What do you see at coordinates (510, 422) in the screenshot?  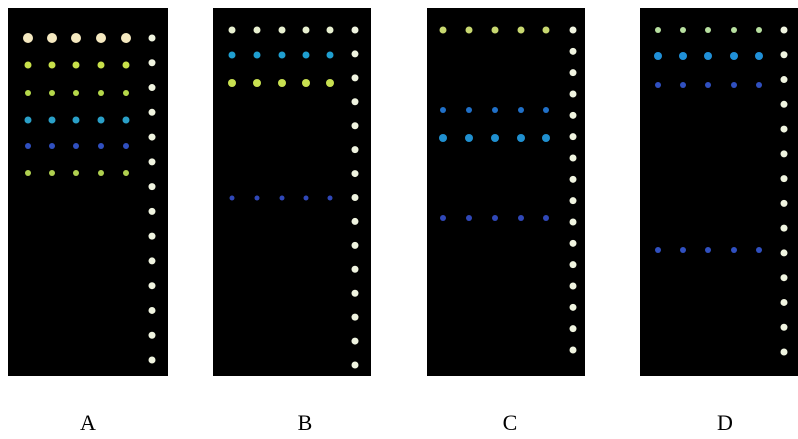 I see `panel-label: C` at bounding box center [510, 422].